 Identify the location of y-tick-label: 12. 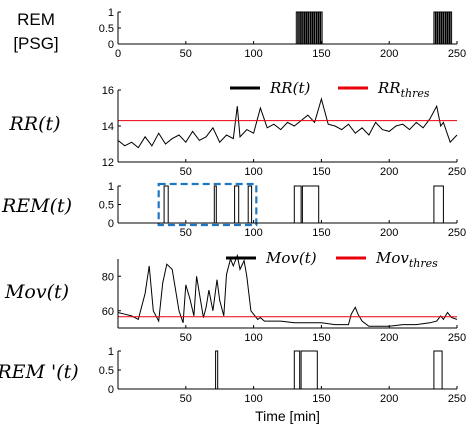
(108, 163).